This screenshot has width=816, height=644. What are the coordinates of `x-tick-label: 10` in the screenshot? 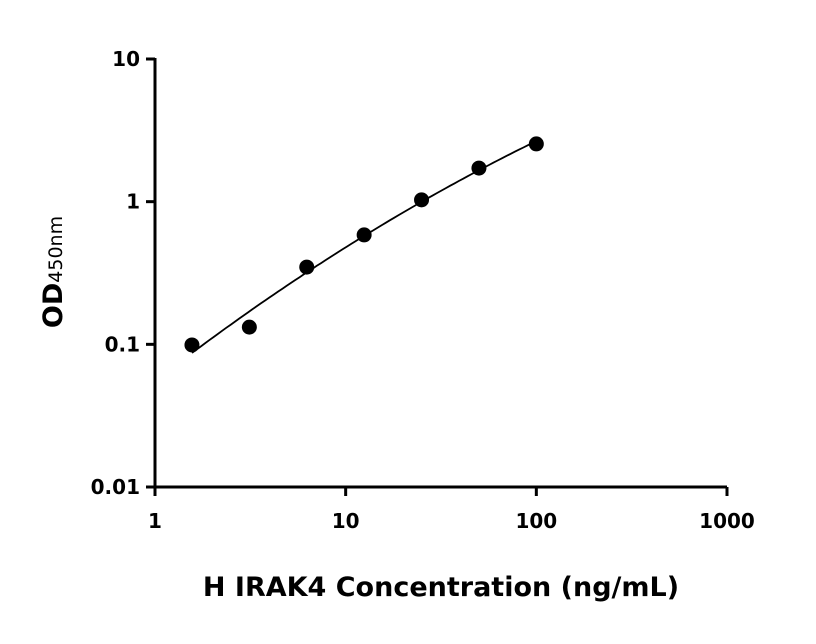 It's located at (346, 521).